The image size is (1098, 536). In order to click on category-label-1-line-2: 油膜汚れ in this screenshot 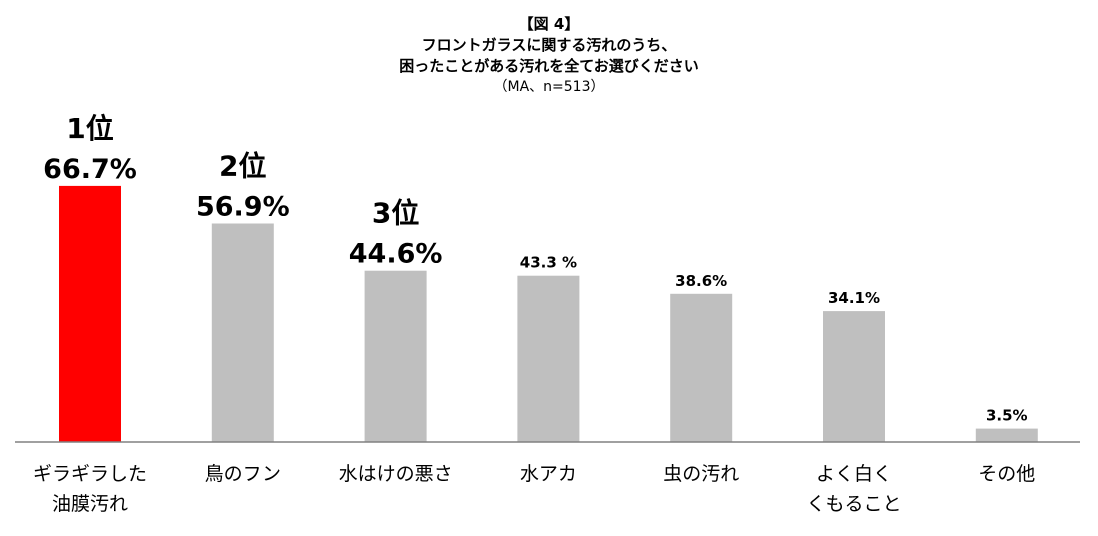, I will do `click(90, 504)`.